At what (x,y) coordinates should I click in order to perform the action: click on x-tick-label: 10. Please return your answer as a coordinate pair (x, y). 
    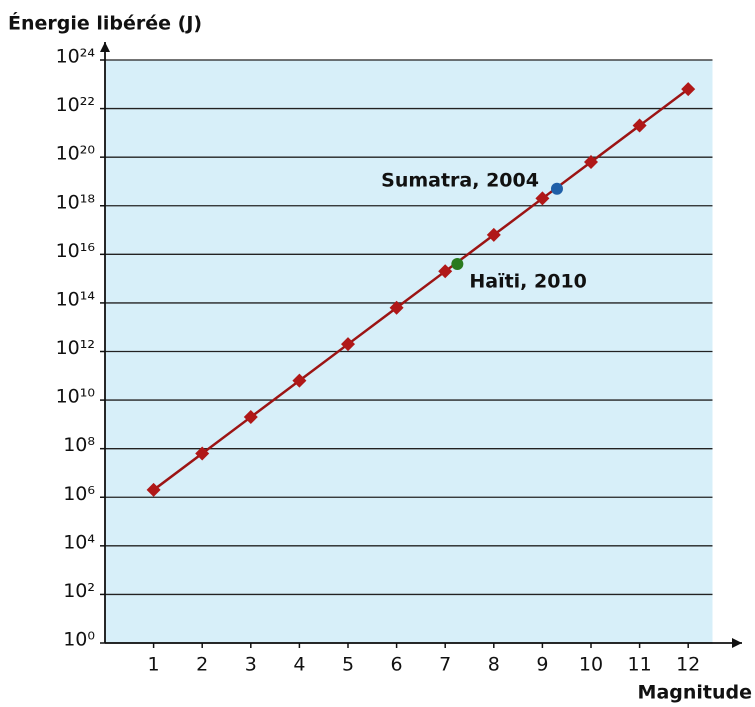
    Looking at the image, I should click on (591, 665).